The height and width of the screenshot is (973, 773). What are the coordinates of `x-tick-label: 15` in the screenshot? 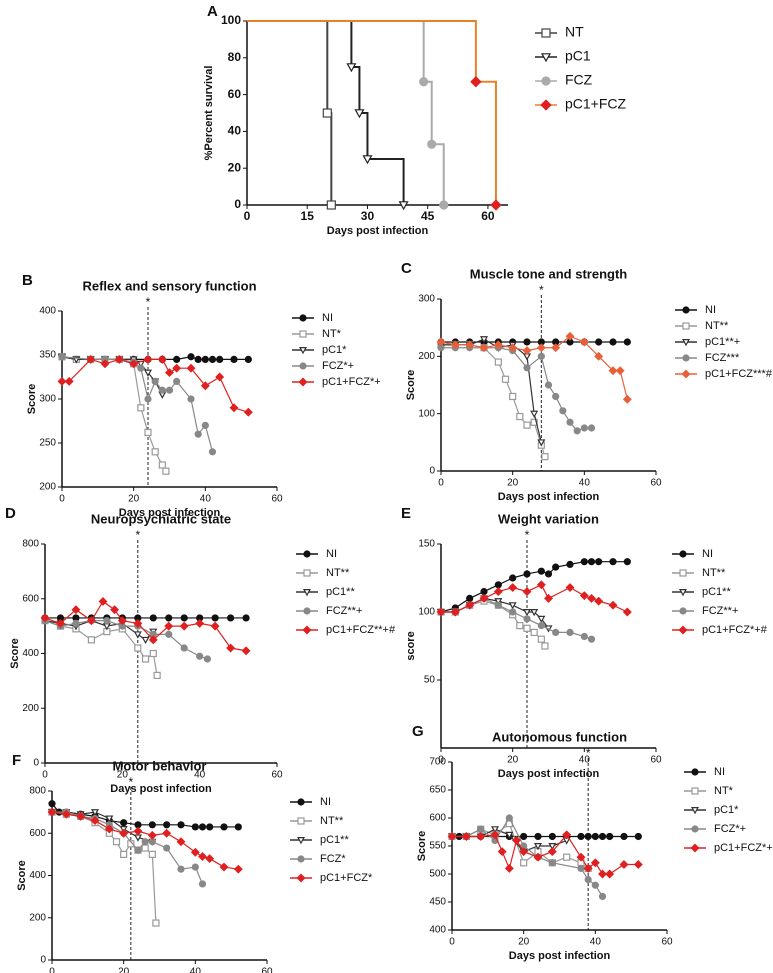 It's located at (308, 216).